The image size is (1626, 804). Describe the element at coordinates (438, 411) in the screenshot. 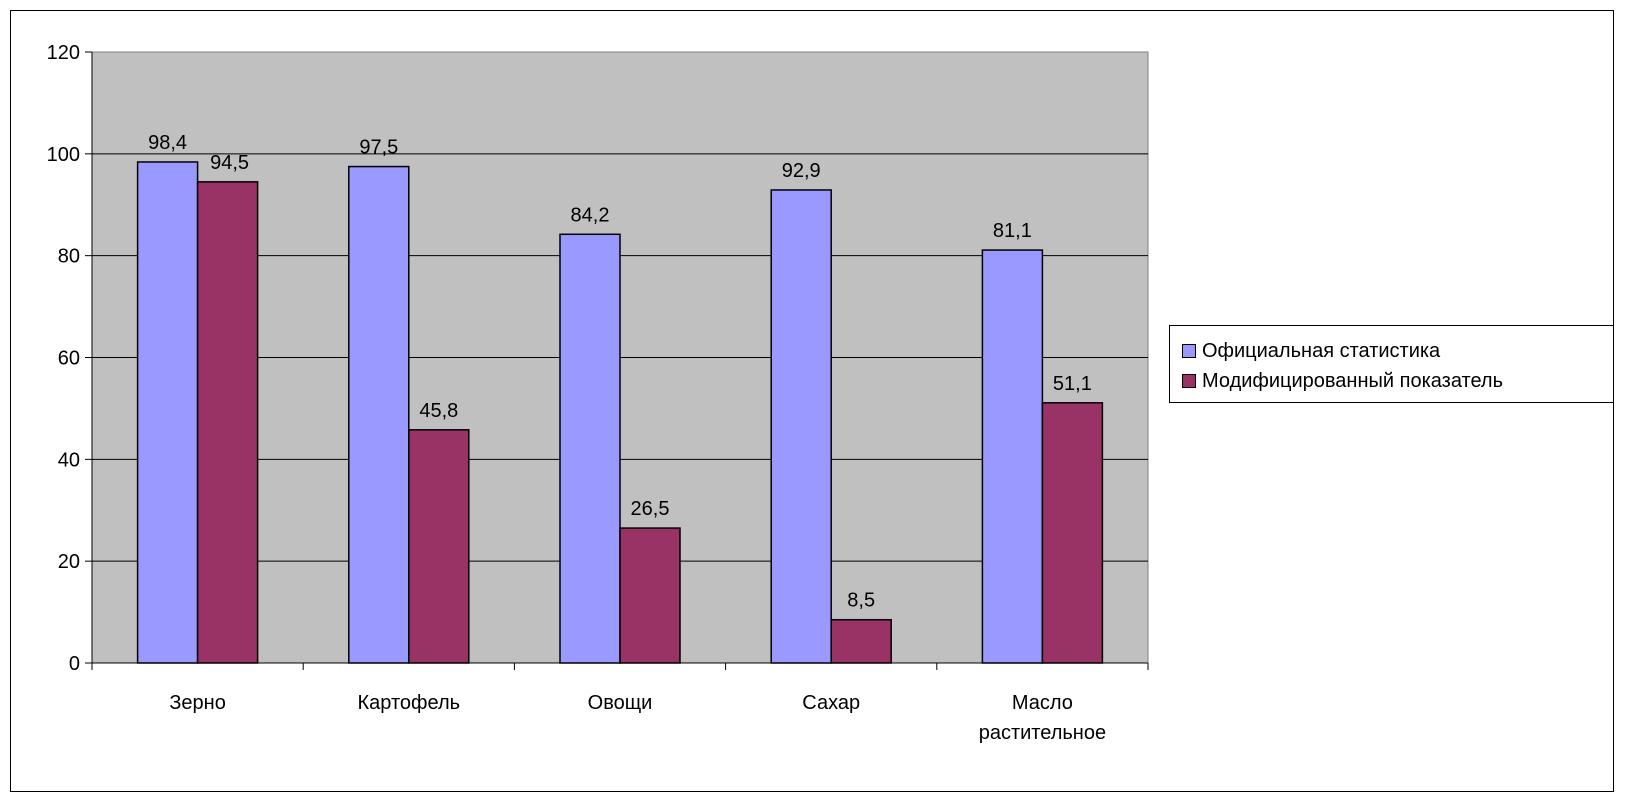

I see `data-label: 45,8` at that location.